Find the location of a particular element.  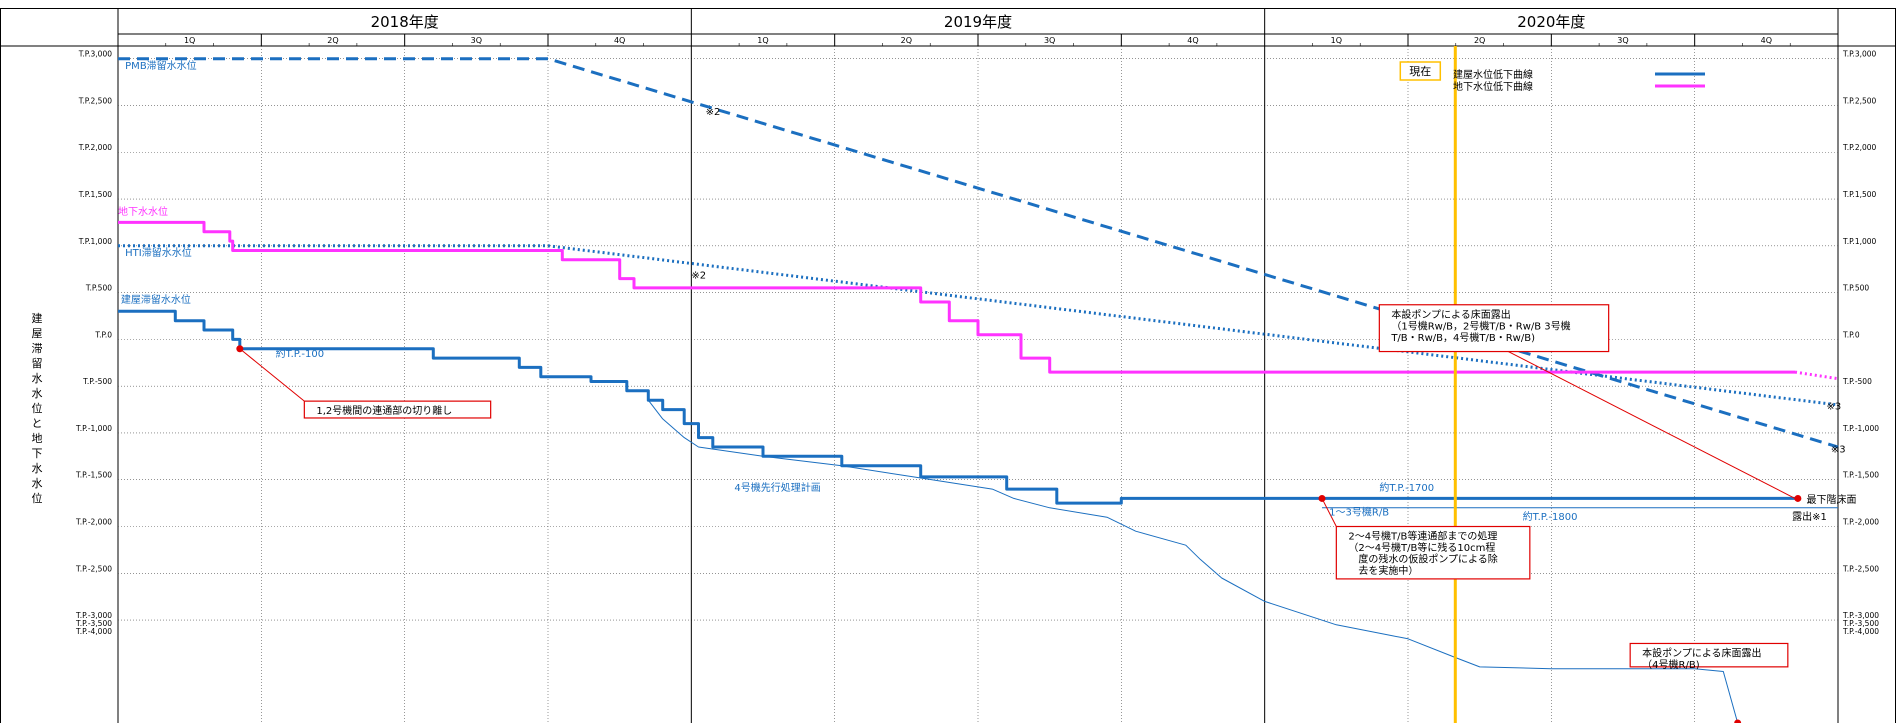

y-tick-label-right: T.P.-3,000 is located at coordinates (1860, 615).